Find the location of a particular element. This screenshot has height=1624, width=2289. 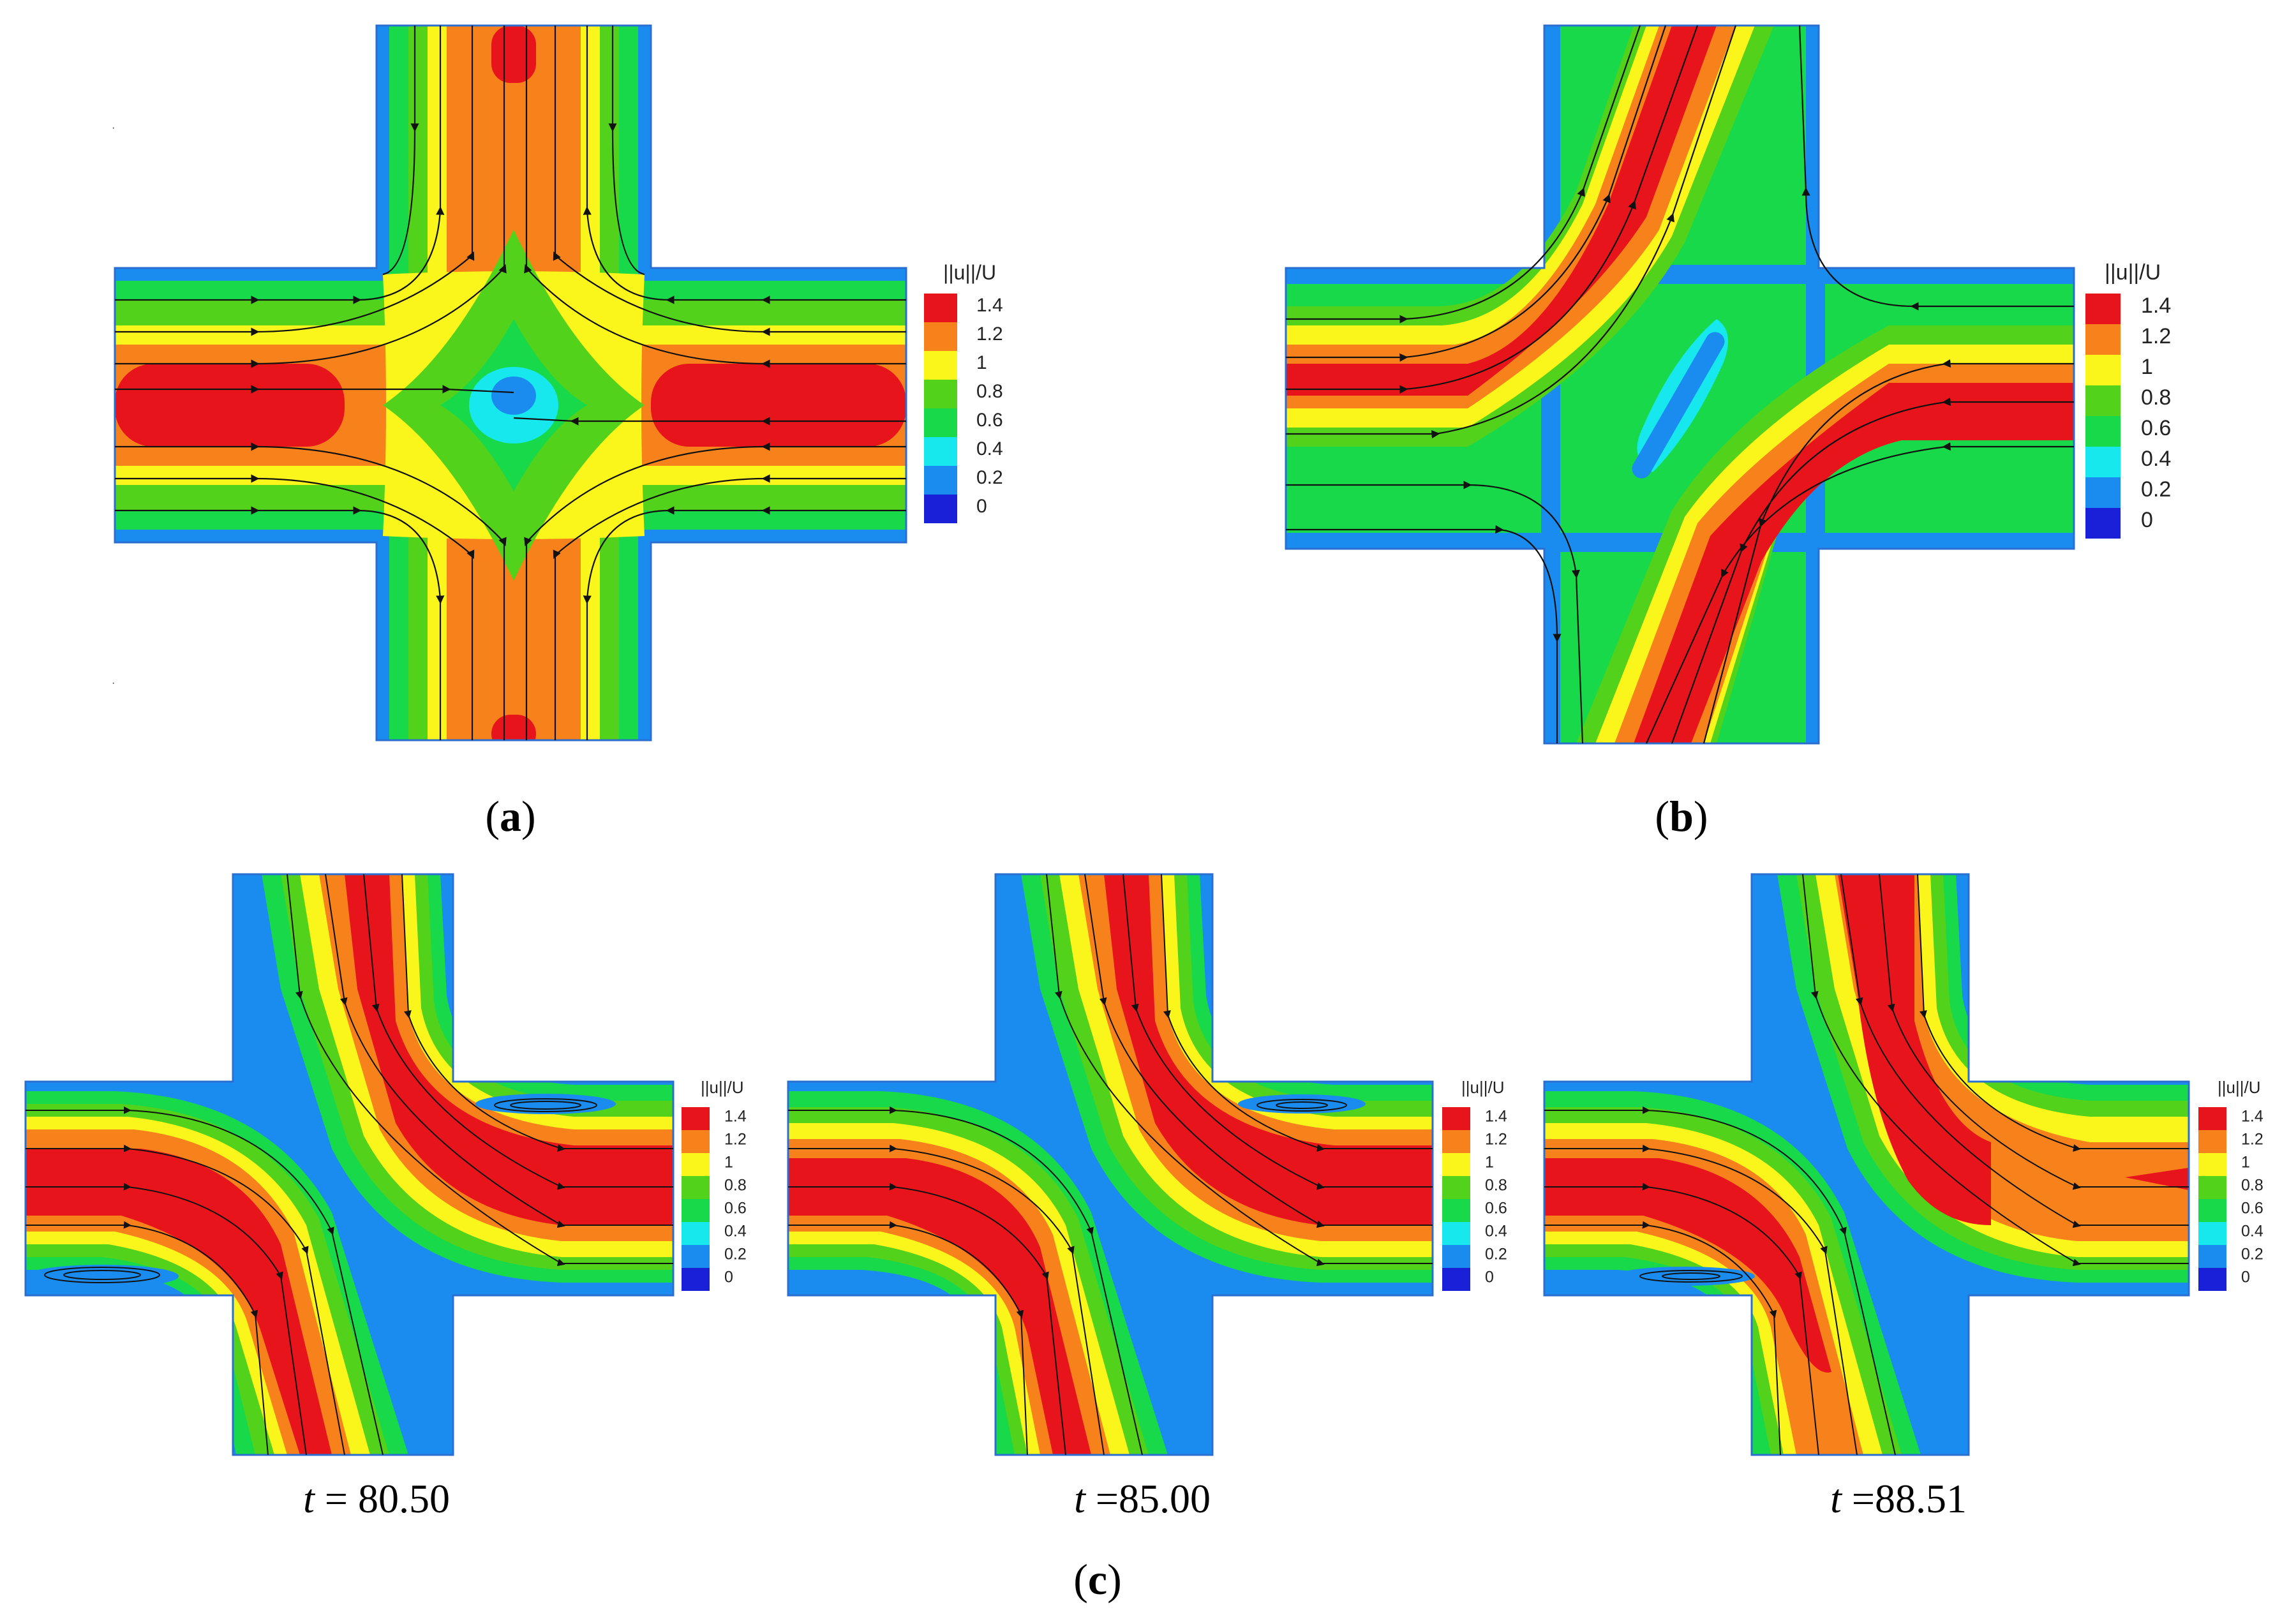

caption-c1: t = 80.50 is located at coordinates (376, 1499).